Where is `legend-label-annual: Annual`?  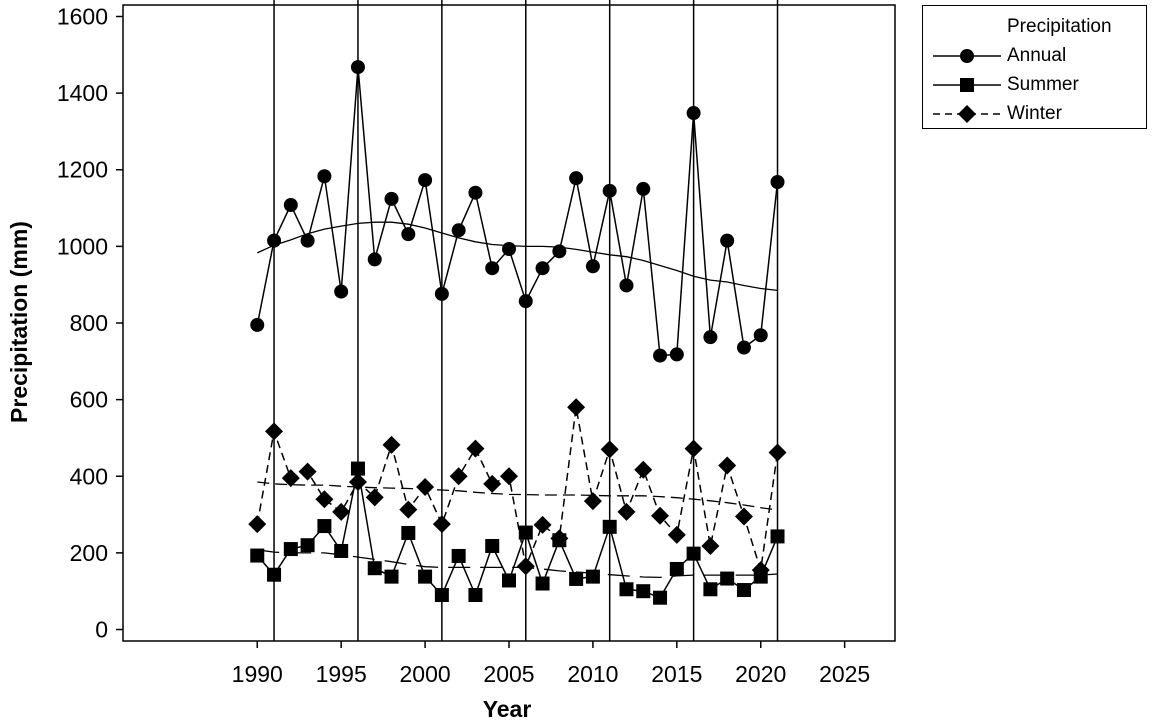 legend-label-annual: Annual is located at coordinates (1037, 55).